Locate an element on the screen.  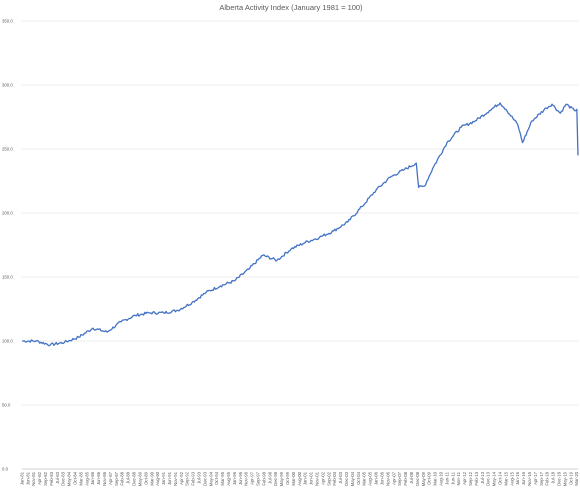
y-axis-tick-labels: 0.0 50.0 100.0 150.0 200.0 250.0 300.0 350.0 is located at coordinates (7, 245).